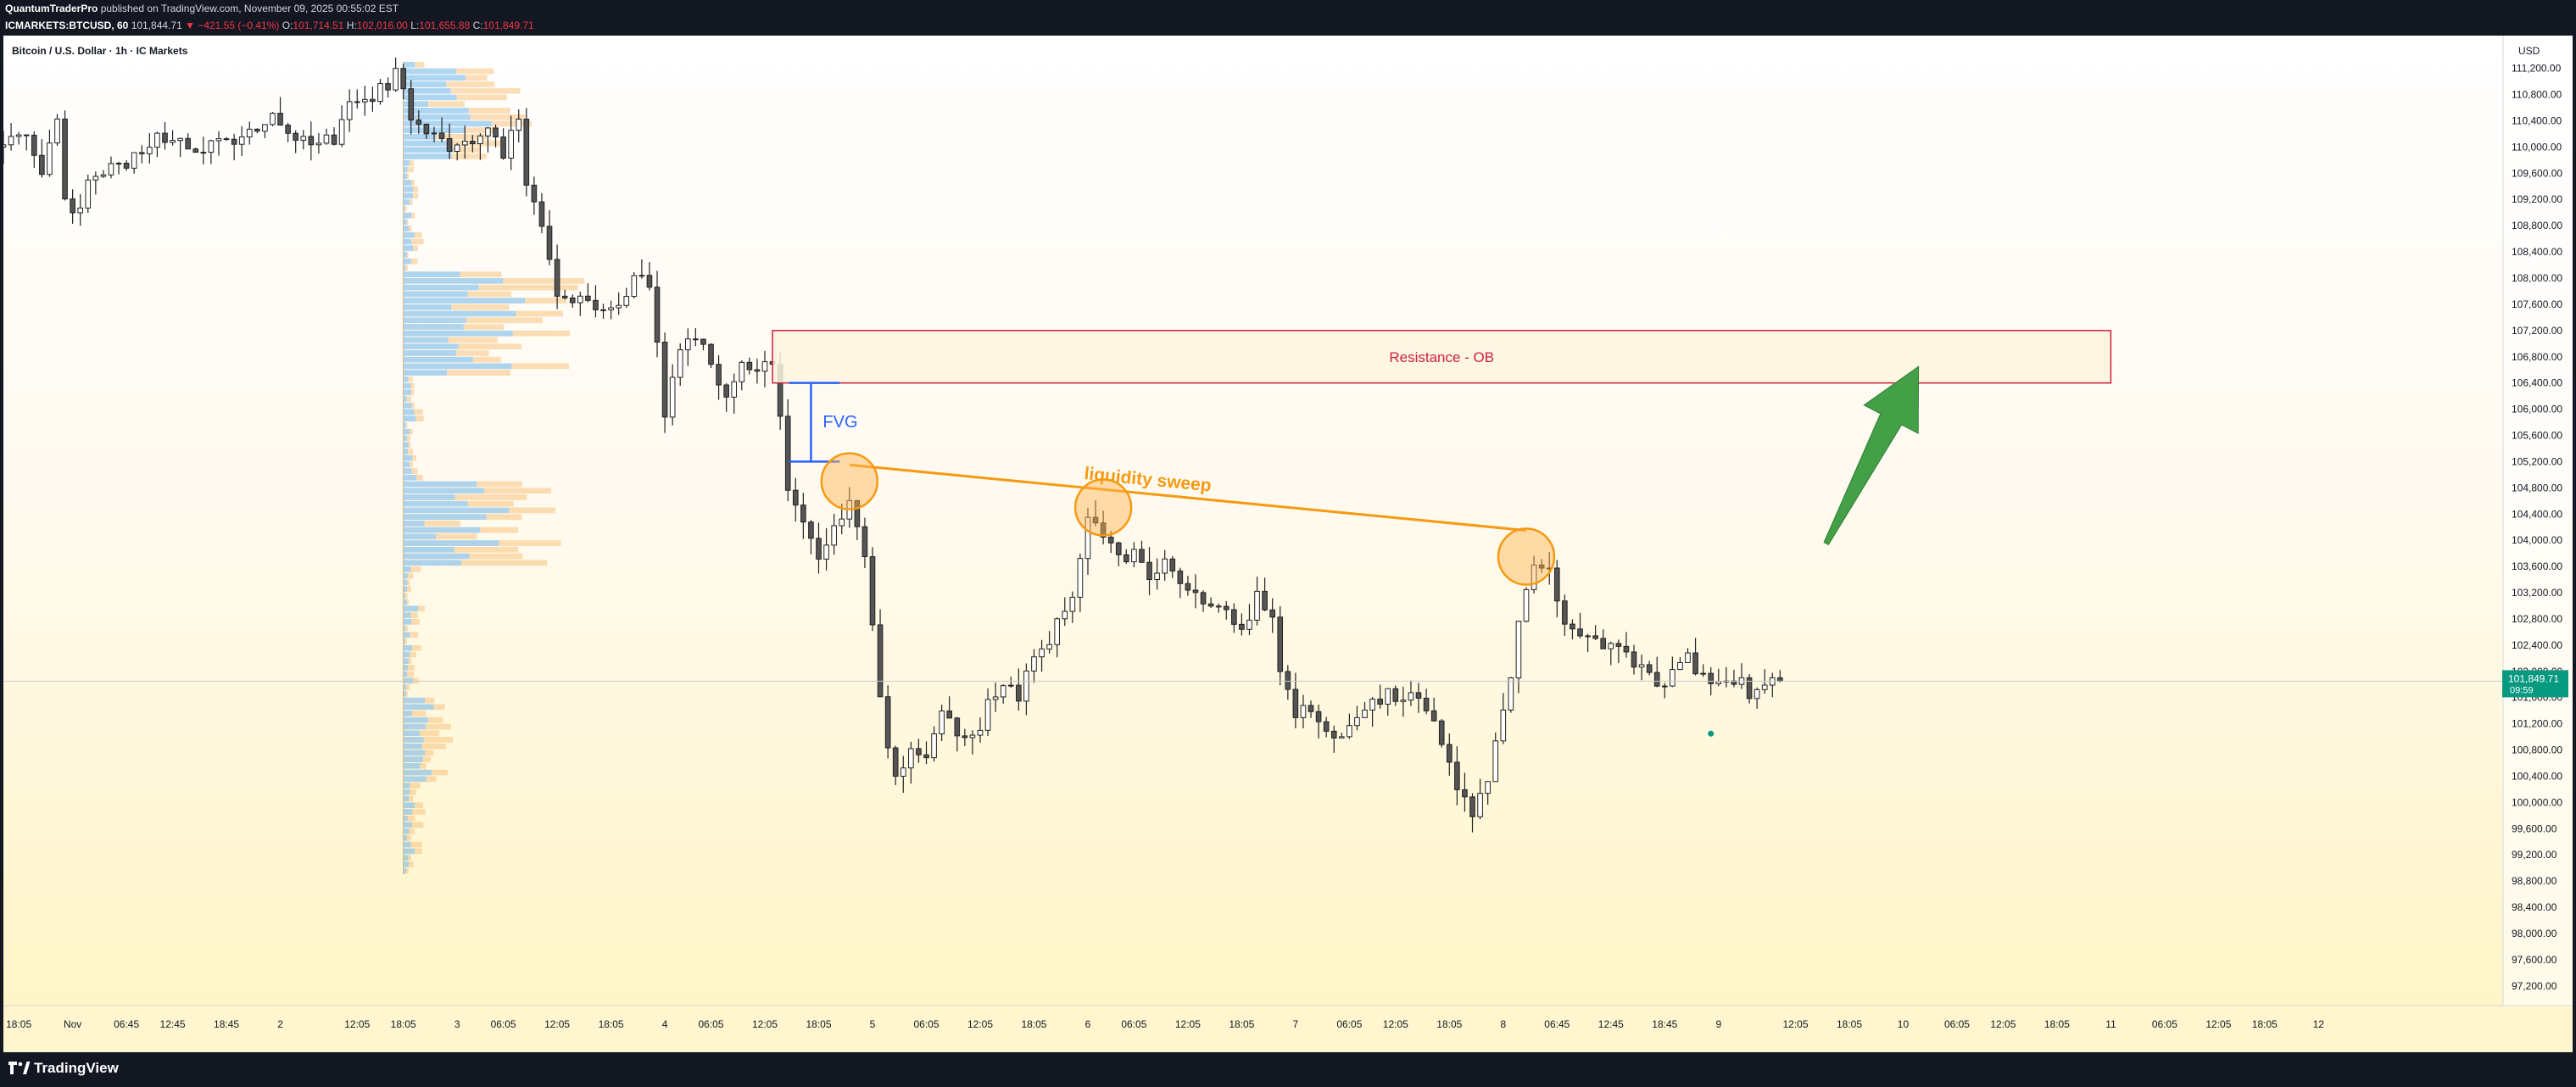  What do you see at coordinates (51, 9) in the screenshot?
I see `author-name: QuantumTraderPro` at bounding box center [51, 9].